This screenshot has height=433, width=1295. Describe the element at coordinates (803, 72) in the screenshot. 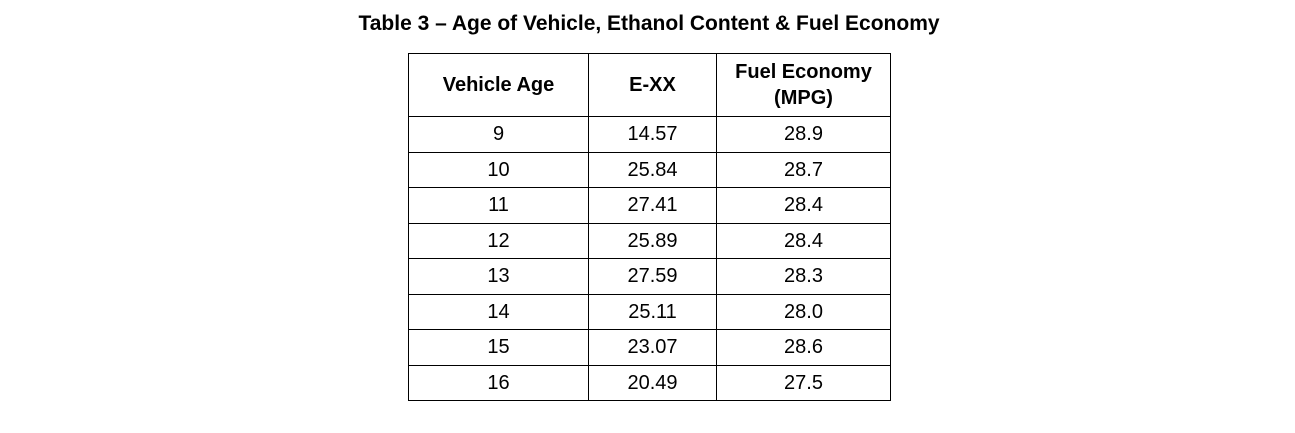

I see `header-fuel-economy-line1: Fuel Economy` at that location.